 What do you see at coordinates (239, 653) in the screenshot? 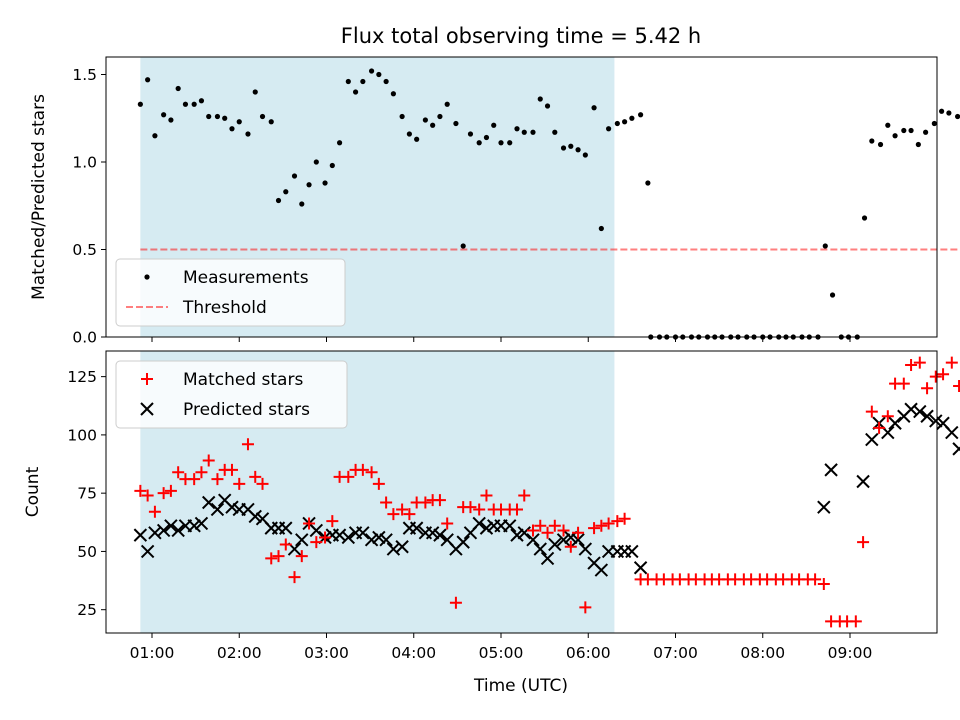
I see `xtick-label-1: 02:00` at bounding box center [239, 653].